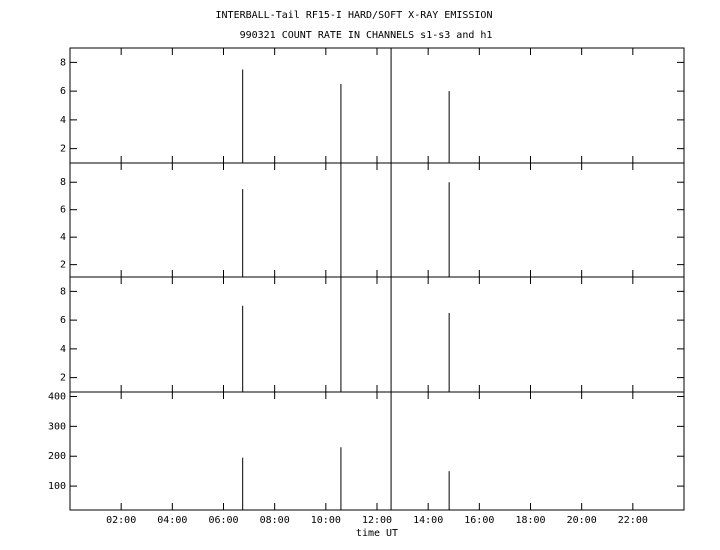 Image resolution: width=720 pixels, height=550 pixels. Describe the element at coordinates (377, 533) in the screenshot. I see `x-axis-label: time UT` at that location.